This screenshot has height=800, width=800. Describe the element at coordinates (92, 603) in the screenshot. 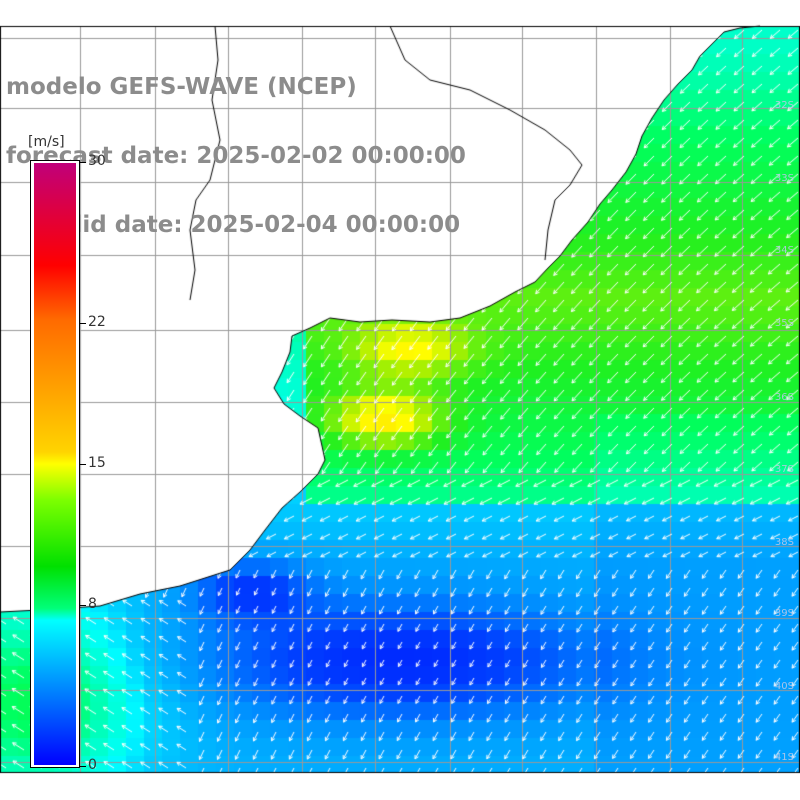

I see `colorbar-tick-label: 8` at that location.